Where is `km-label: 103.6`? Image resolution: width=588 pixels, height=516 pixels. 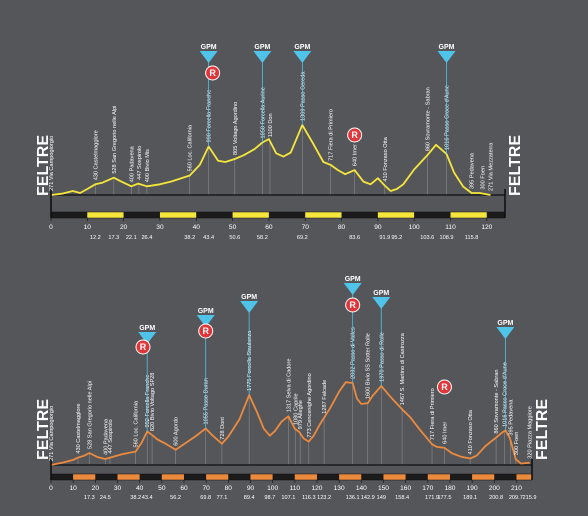
km-label: 103.6 is located at coordinates (427, 238).